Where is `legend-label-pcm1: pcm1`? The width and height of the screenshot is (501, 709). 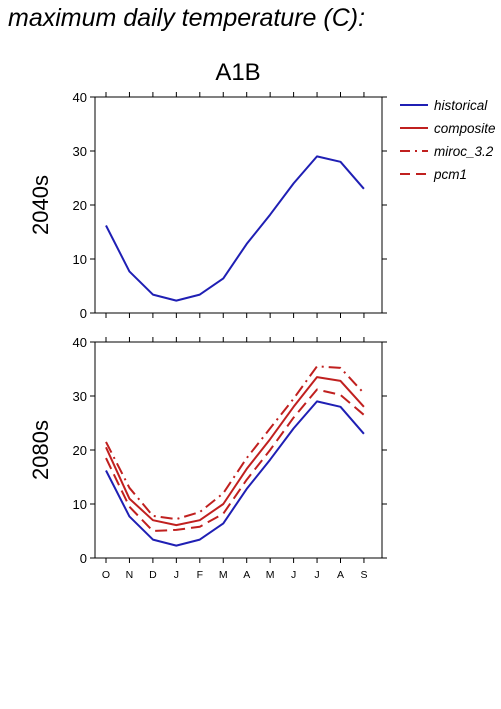
legend-label-pcm1: pcm1 is located at coordinates (450, 174).